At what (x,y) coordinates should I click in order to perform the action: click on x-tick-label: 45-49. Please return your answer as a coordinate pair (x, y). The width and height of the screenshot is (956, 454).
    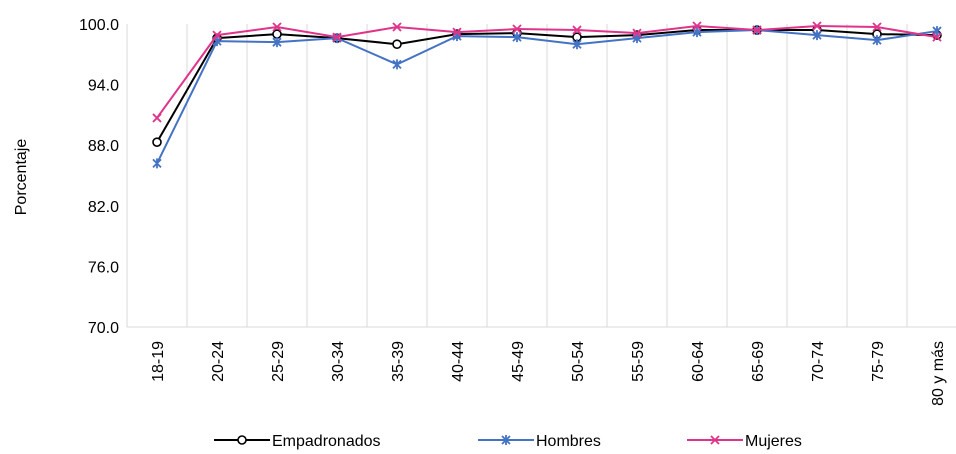
    Looking at the image, I should click on (518, 361).